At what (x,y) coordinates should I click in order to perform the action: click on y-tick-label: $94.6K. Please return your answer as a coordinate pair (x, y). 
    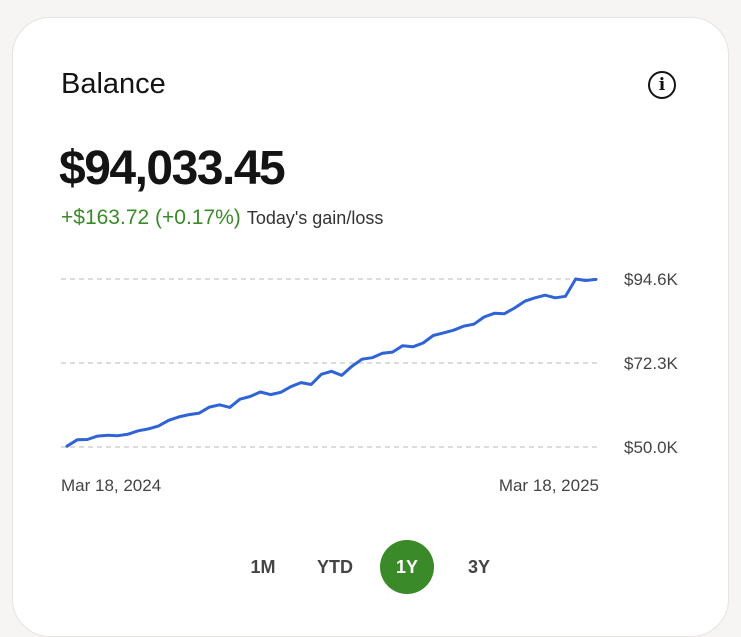
    Looking at the image, I should click on (651, 279).